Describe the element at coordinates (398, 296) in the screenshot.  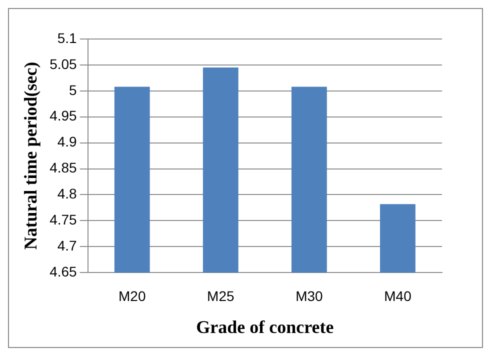
I see `x-tick-label: M40` at that location.